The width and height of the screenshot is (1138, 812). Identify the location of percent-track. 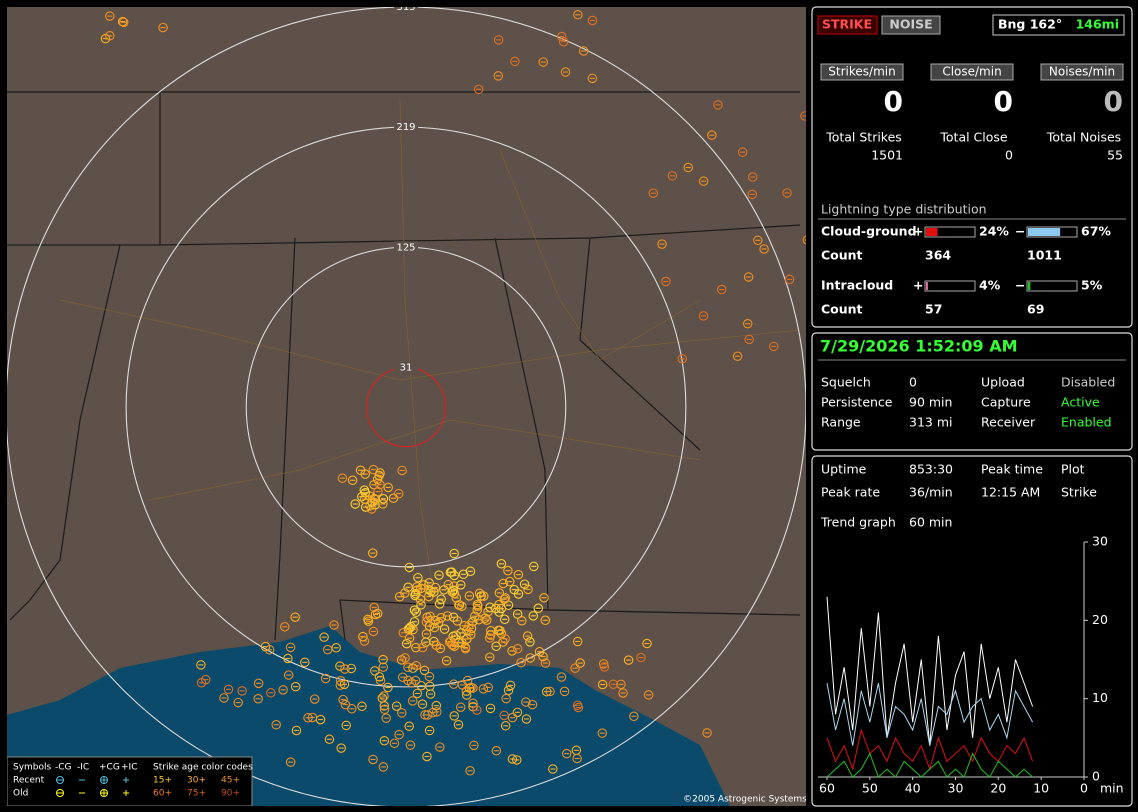
(1052, 286).